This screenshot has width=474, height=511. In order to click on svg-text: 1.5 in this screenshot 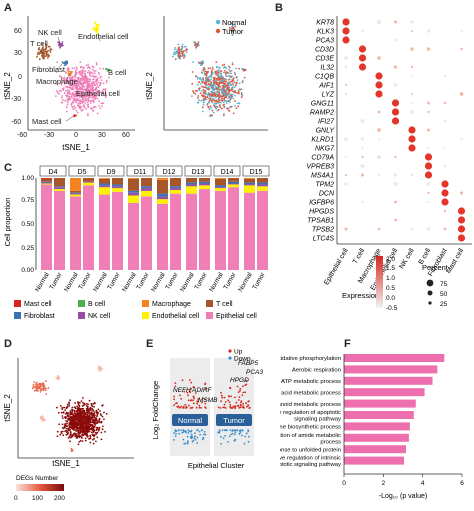, I will do `click(390, 268)`.